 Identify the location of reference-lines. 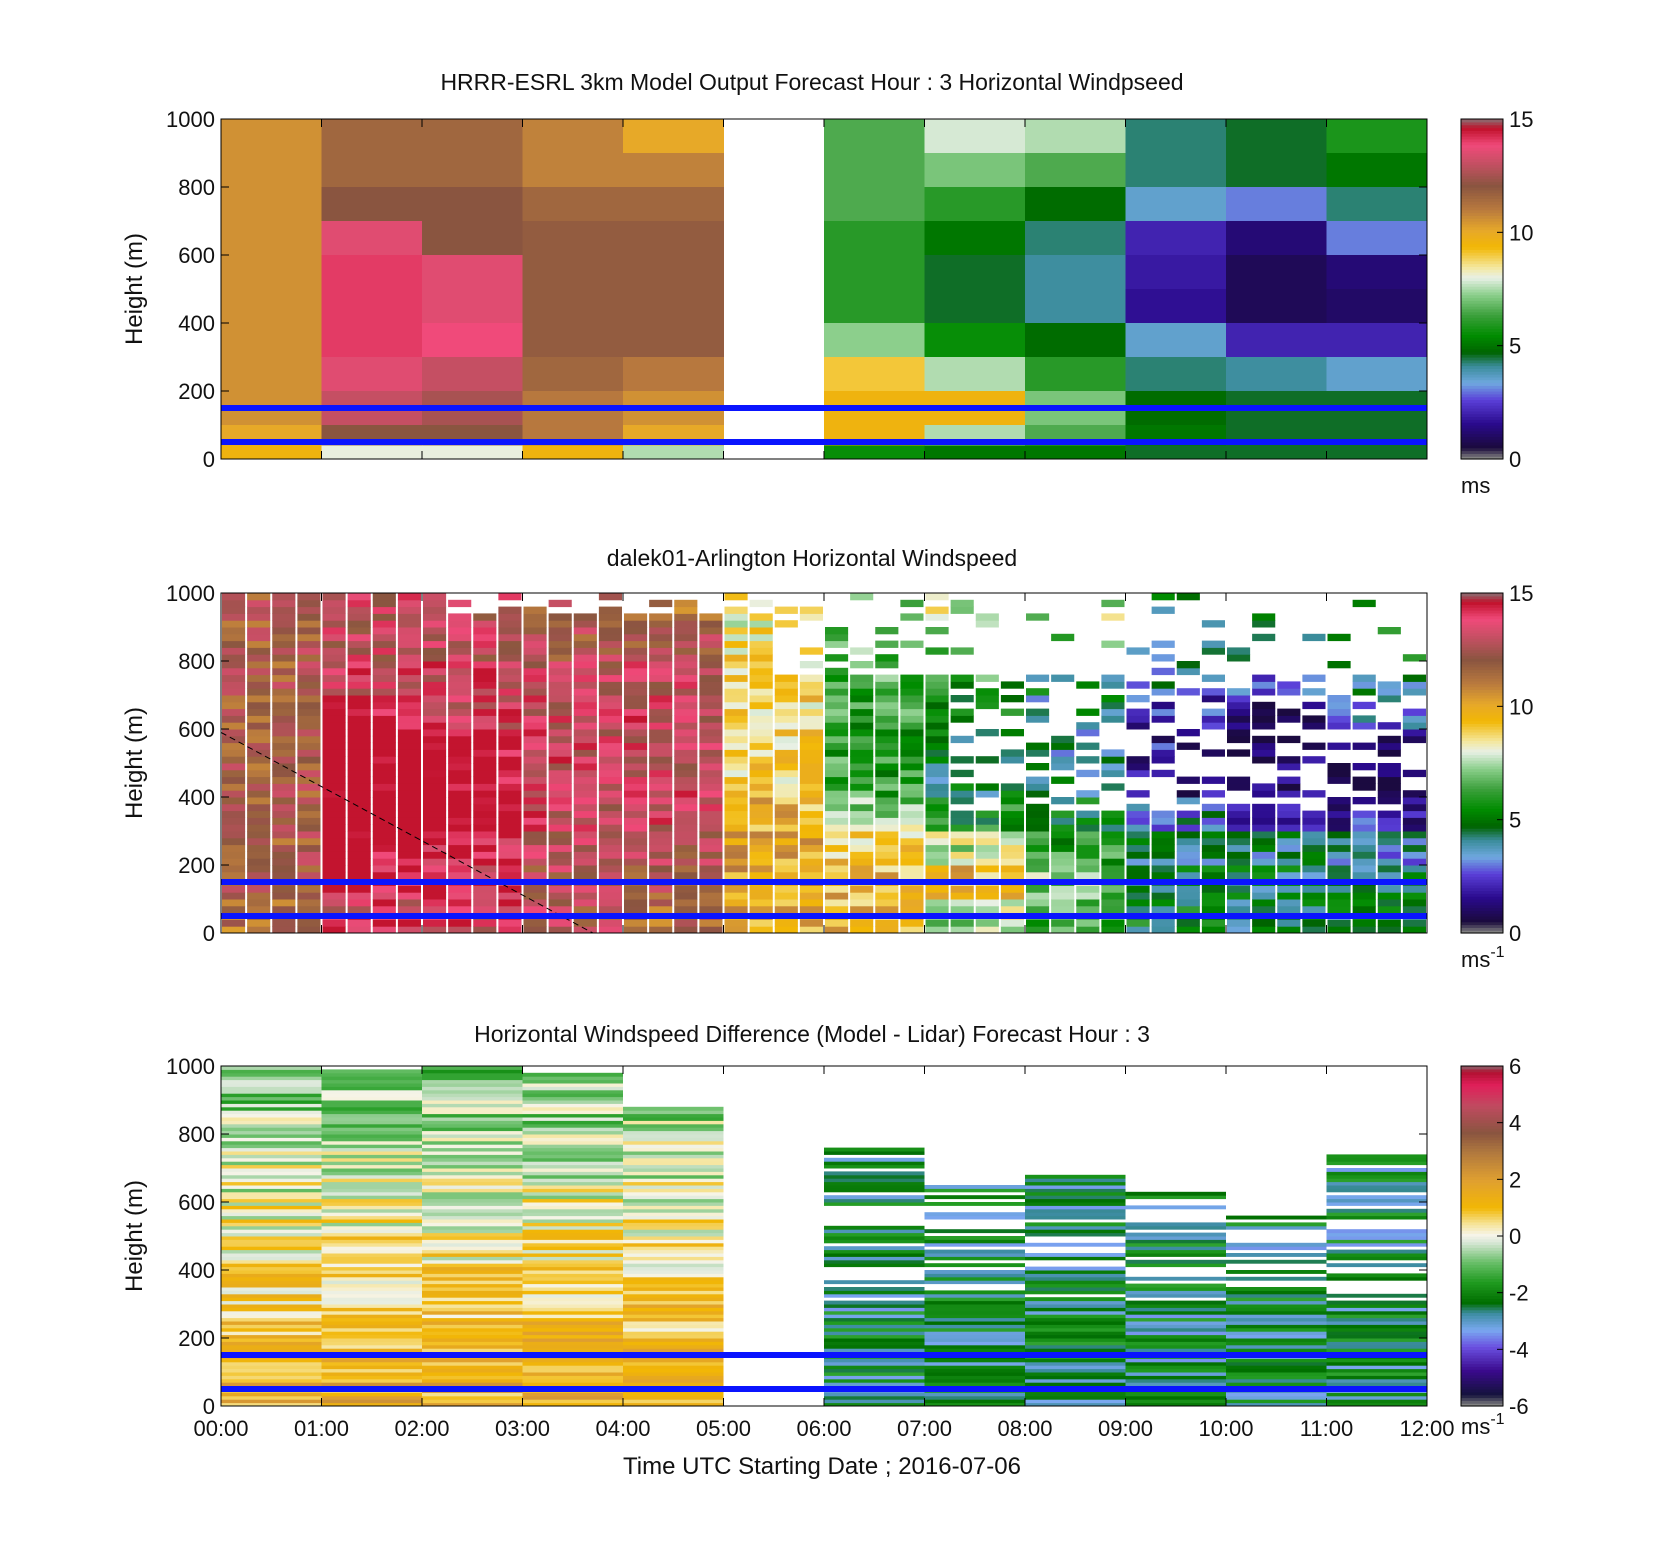
(824, 1372).